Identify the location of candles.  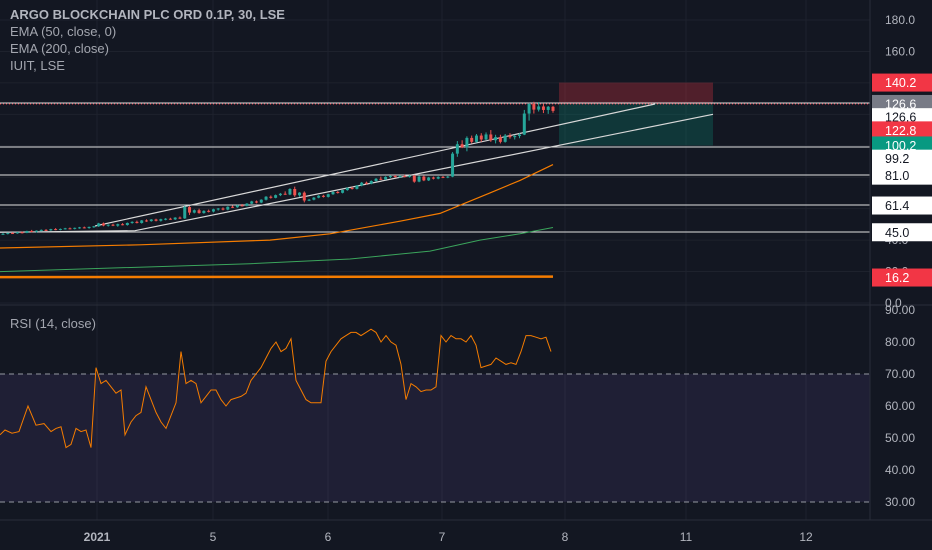
(278, 168).